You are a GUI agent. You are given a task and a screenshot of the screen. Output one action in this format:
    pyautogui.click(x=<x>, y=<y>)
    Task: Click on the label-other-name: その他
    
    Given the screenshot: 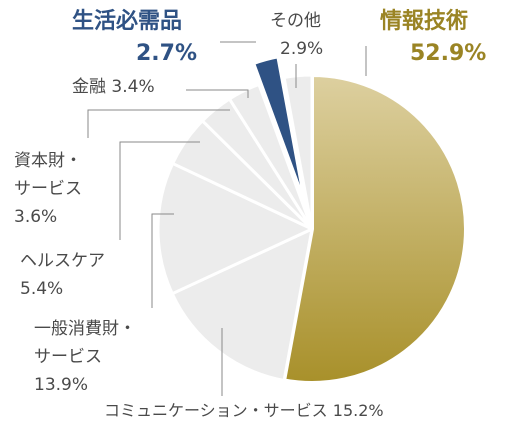 What is the action you would take?
    pyautogui.click(x=295, y=21)
    